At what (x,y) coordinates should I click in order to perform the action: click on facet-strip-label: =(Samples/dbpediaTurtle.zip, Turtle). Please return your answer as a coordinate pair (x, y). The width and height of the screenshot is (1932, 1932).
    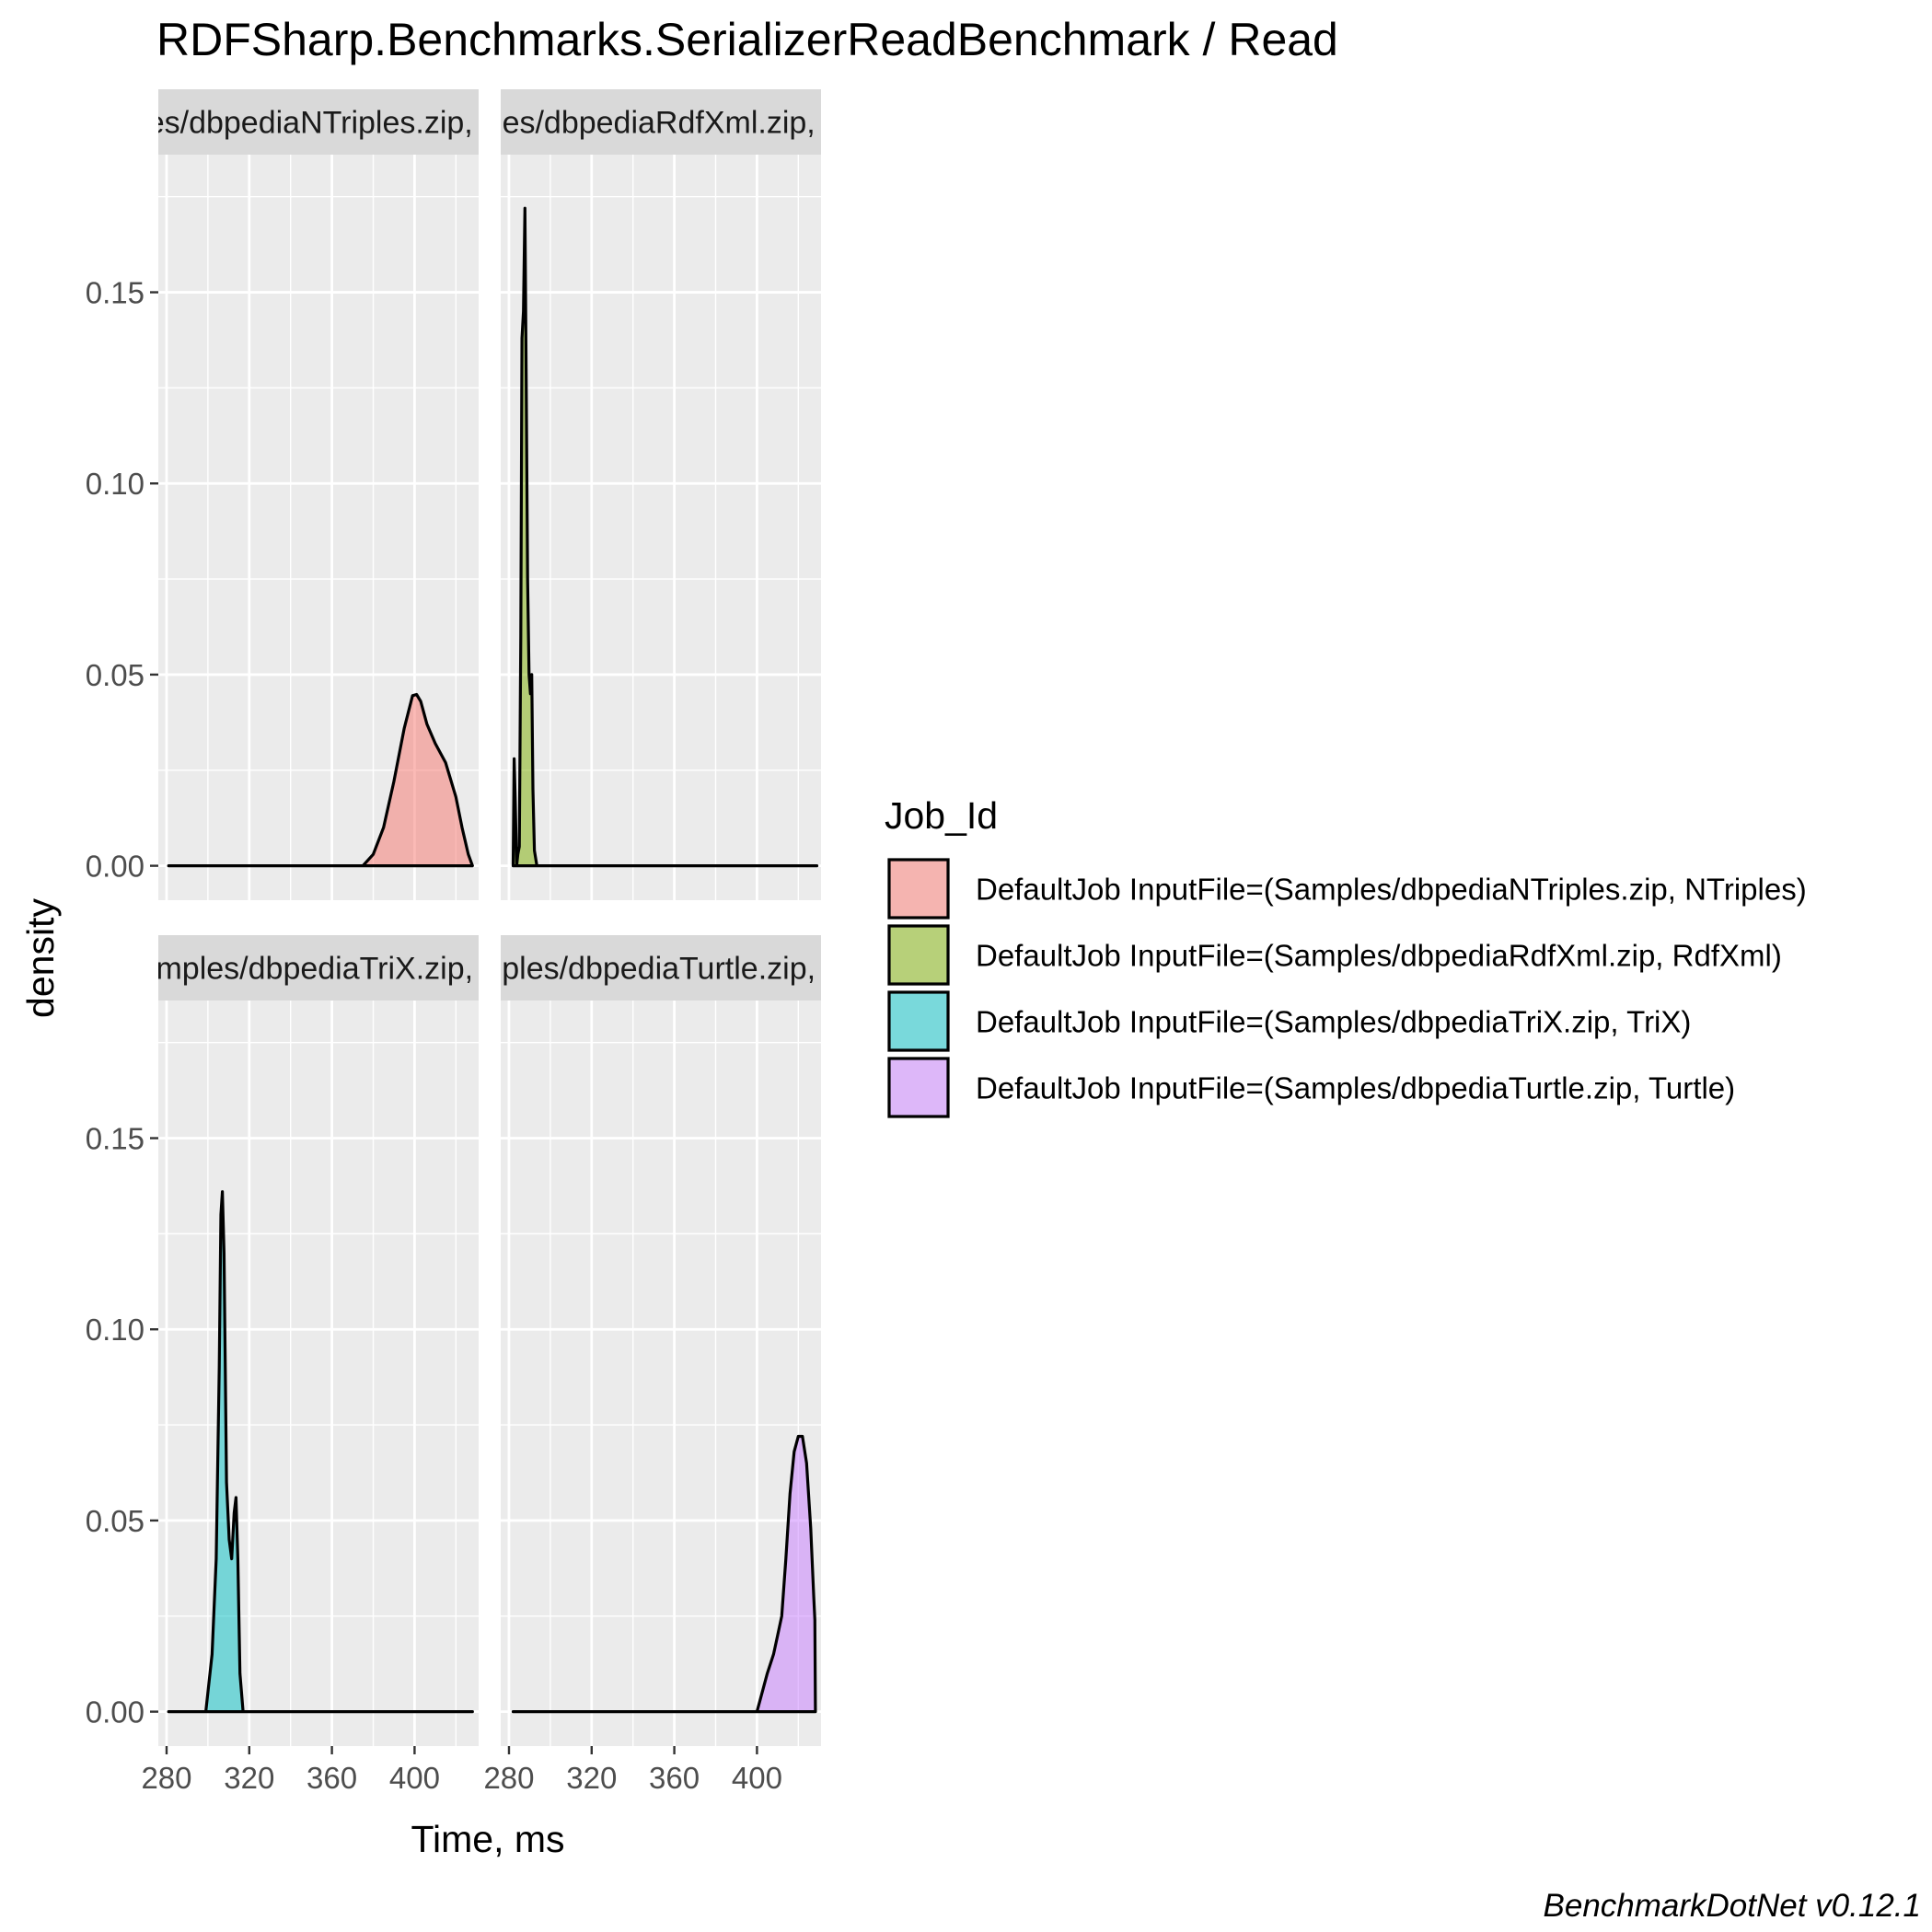
    Looking at the image, I should click on (661, 970).